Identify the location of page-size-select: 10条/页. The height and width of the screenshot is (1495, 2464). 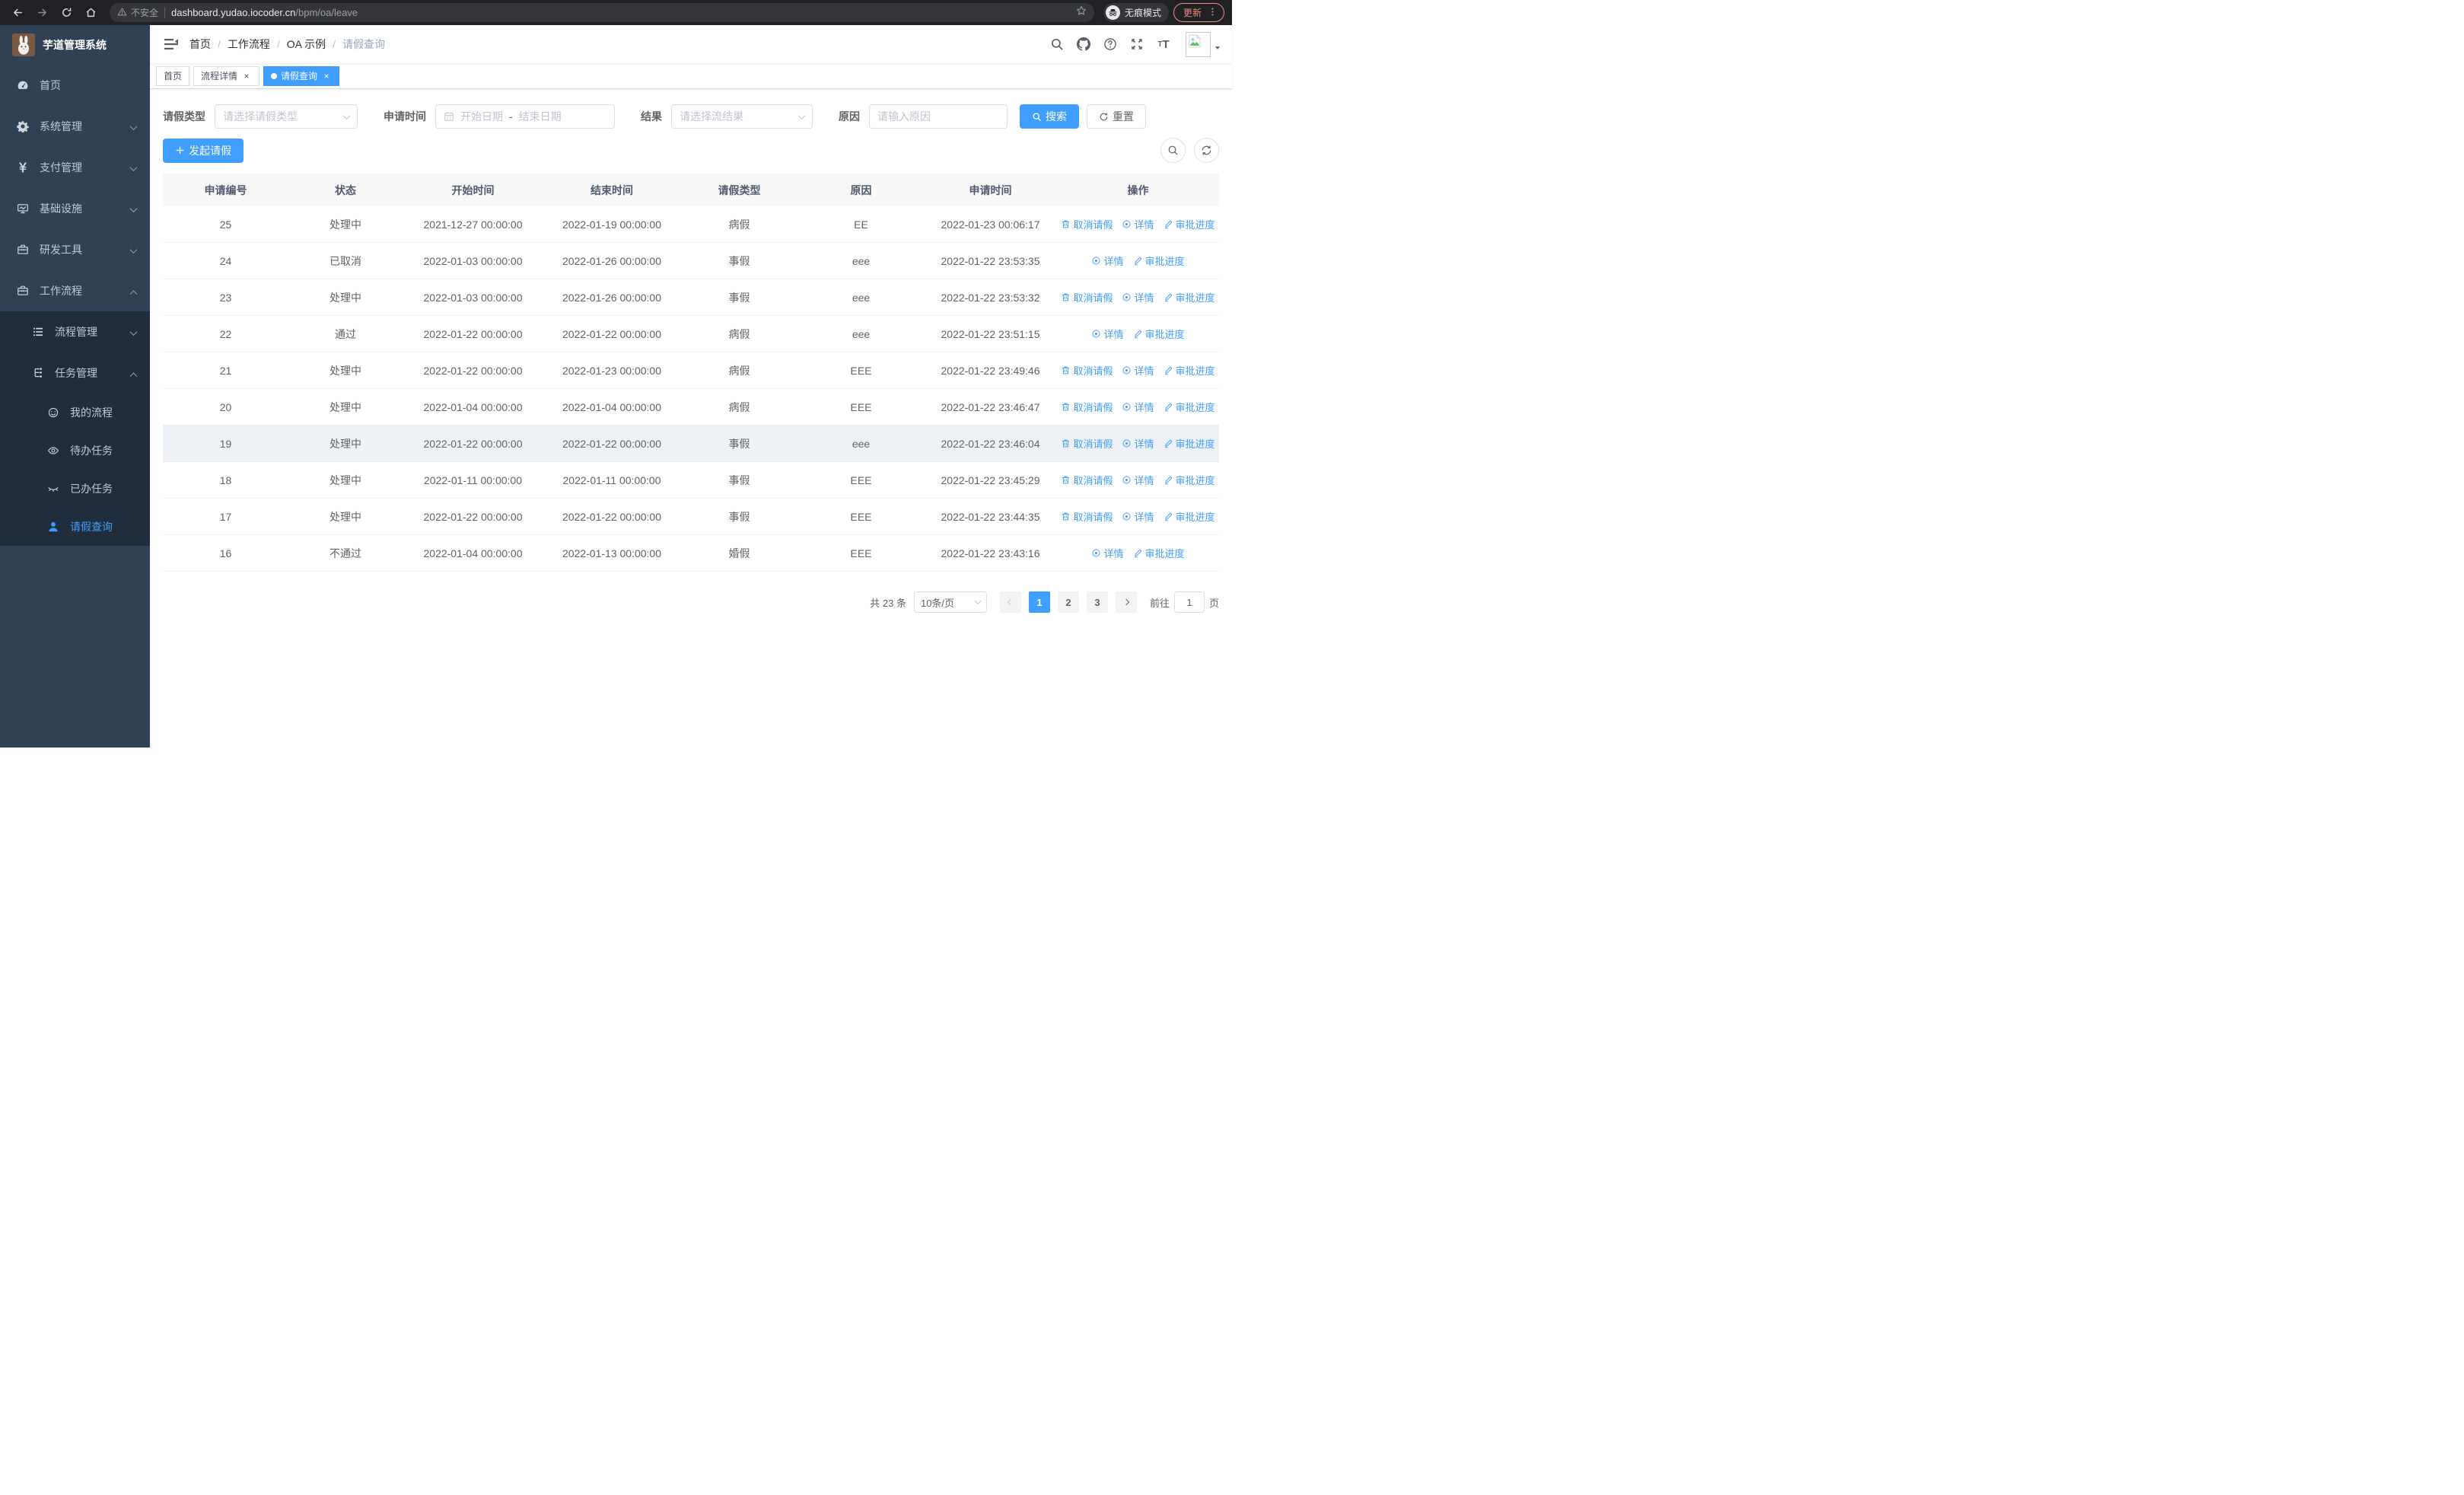
(950, 602).